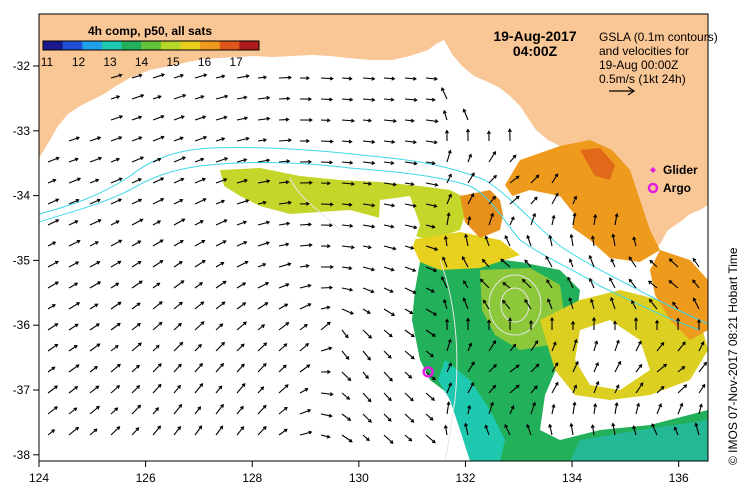  I want to click on sst-patch-orange-gulf, so click(482, 214).